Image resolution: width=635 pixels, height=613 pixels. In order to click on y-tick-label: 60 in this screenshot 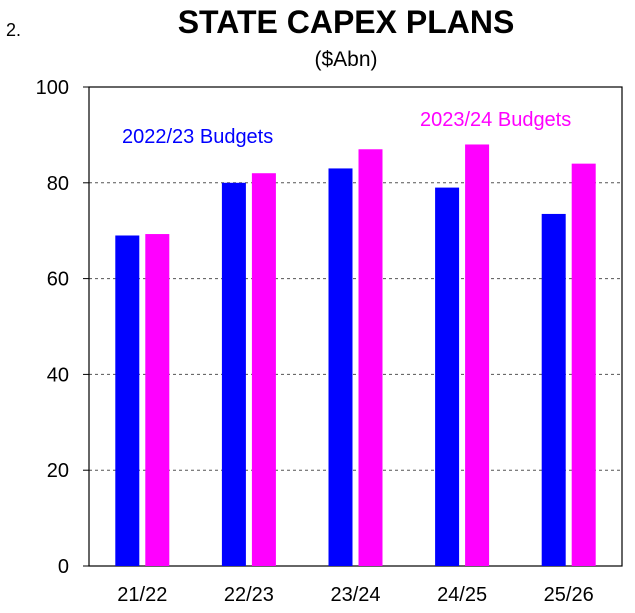, I will do `click(58, 280)`.